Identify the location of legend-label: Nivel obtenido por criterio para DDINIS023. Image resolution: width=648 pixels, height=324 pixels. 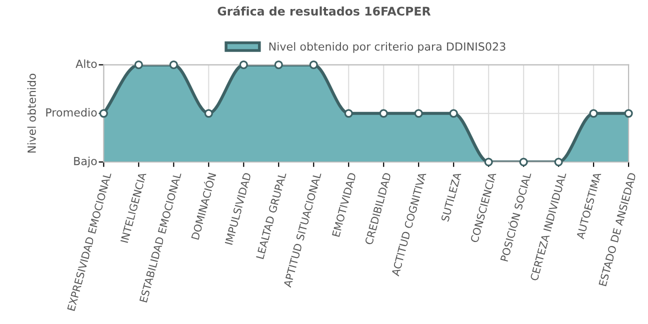
(387, 47).